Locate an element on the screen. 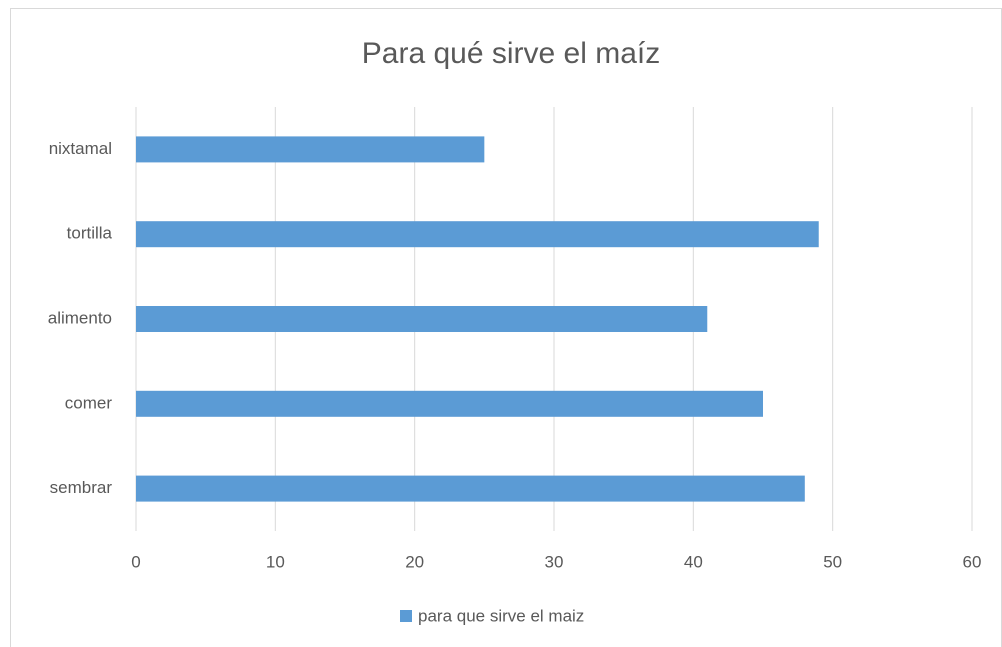 The image size is (1002, 647). x-tick-label: 30 is located at coordinates (554, 561).